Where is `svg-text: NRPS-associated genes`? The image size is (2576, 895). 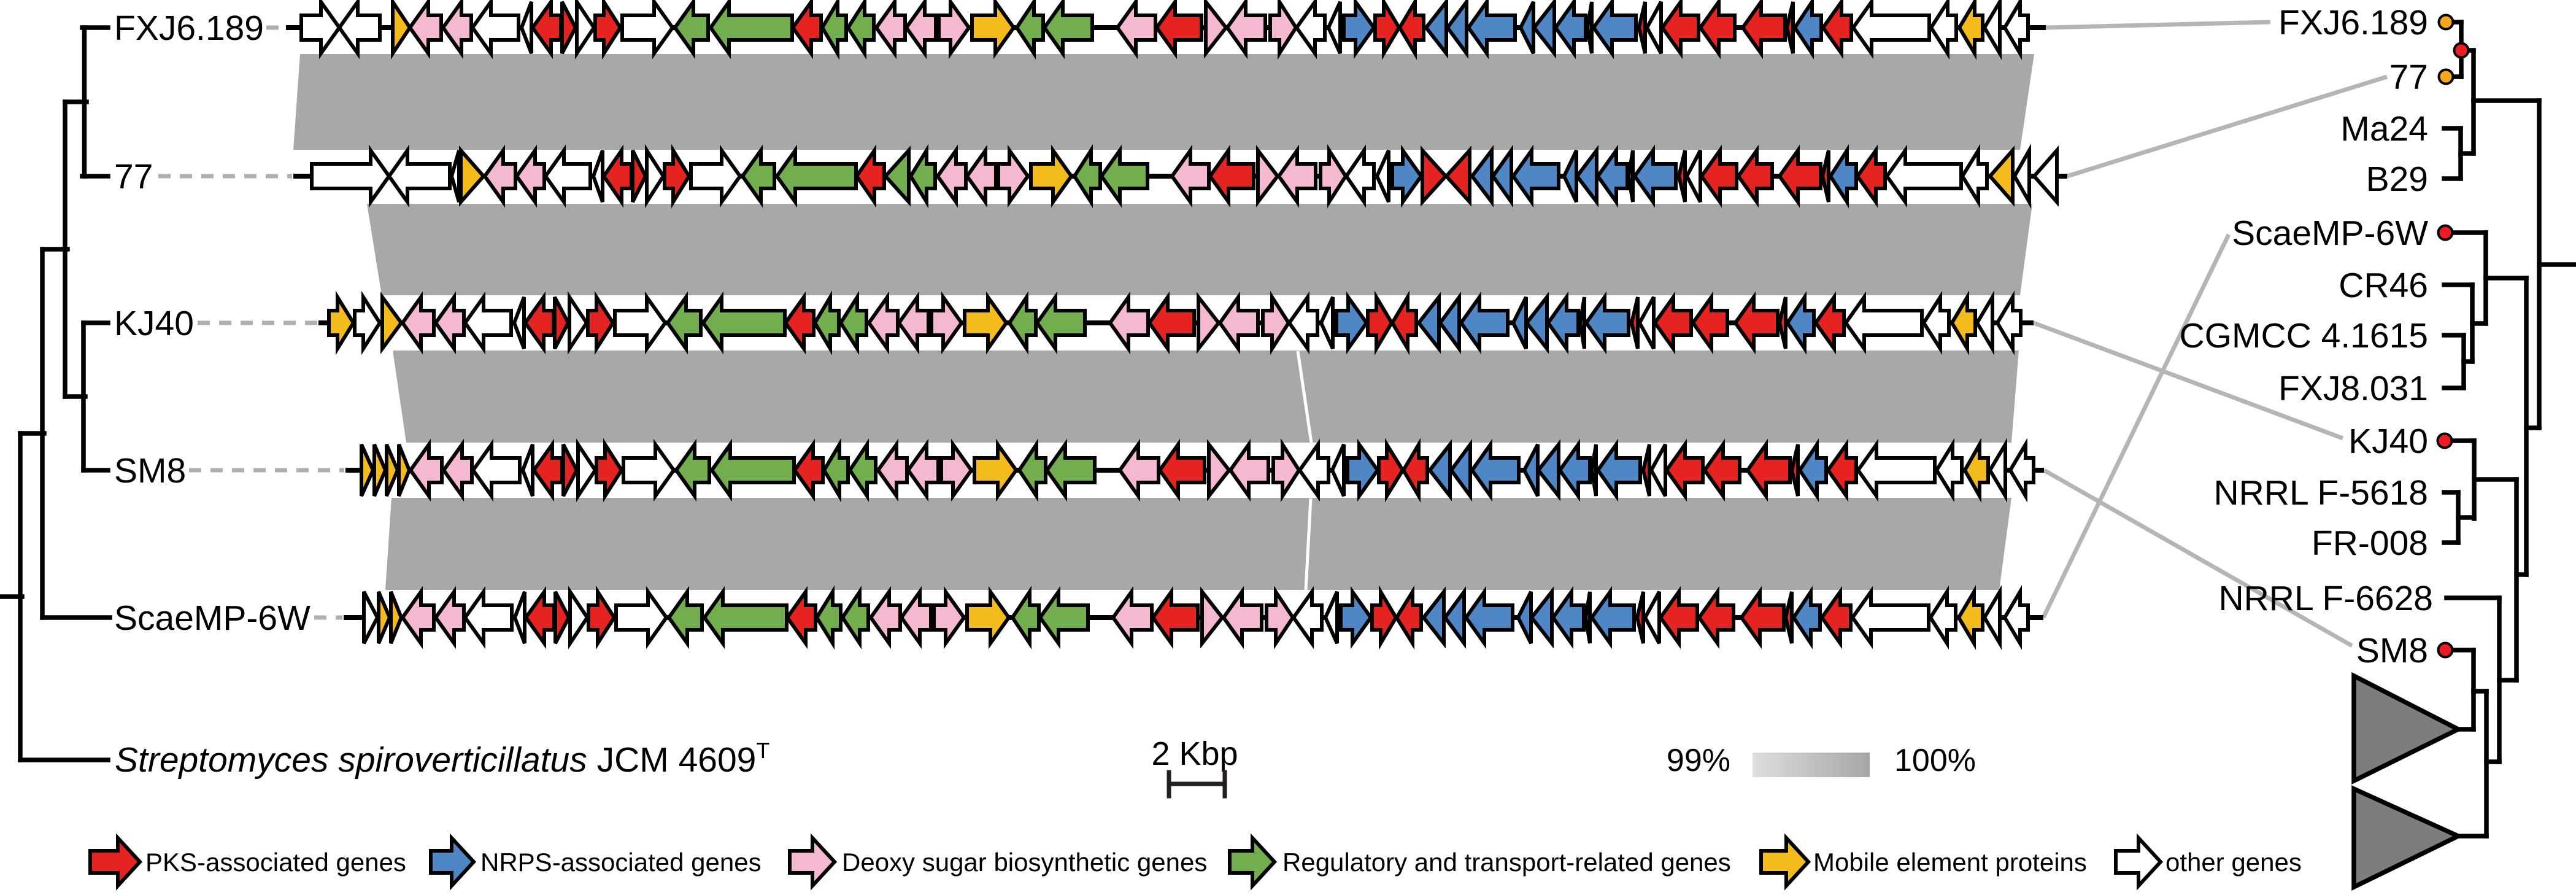 svg-text: NRPS-associated genes is located at coordinates (621, 862).